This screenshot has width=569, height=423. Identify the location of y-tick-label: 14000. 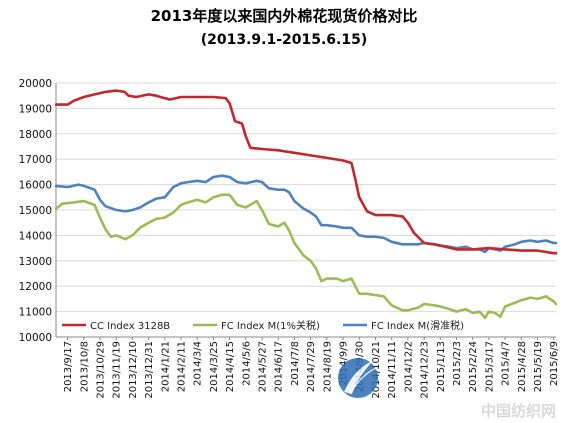
(35, 236).